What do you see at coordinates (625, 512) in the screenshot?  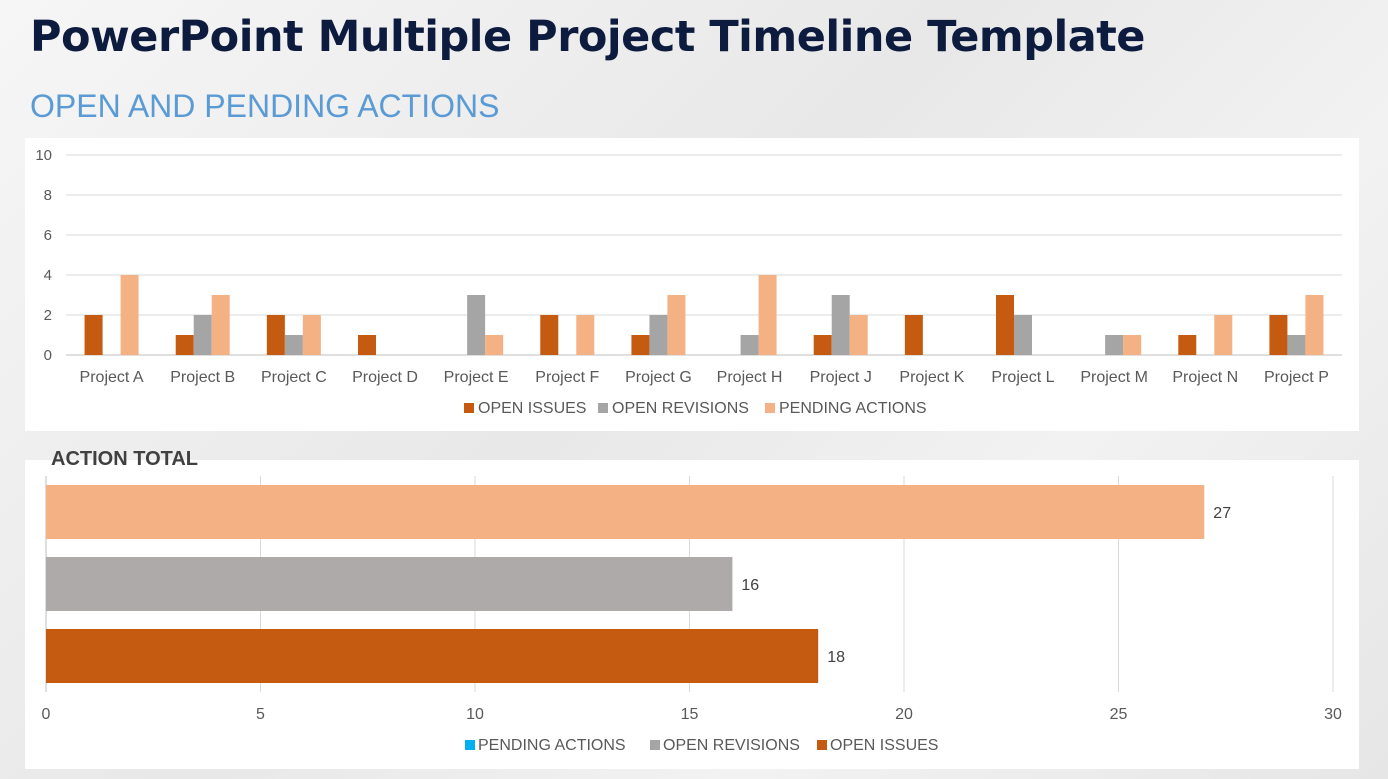 I see `bar-pending-actions` at bounding box center [625, 512].